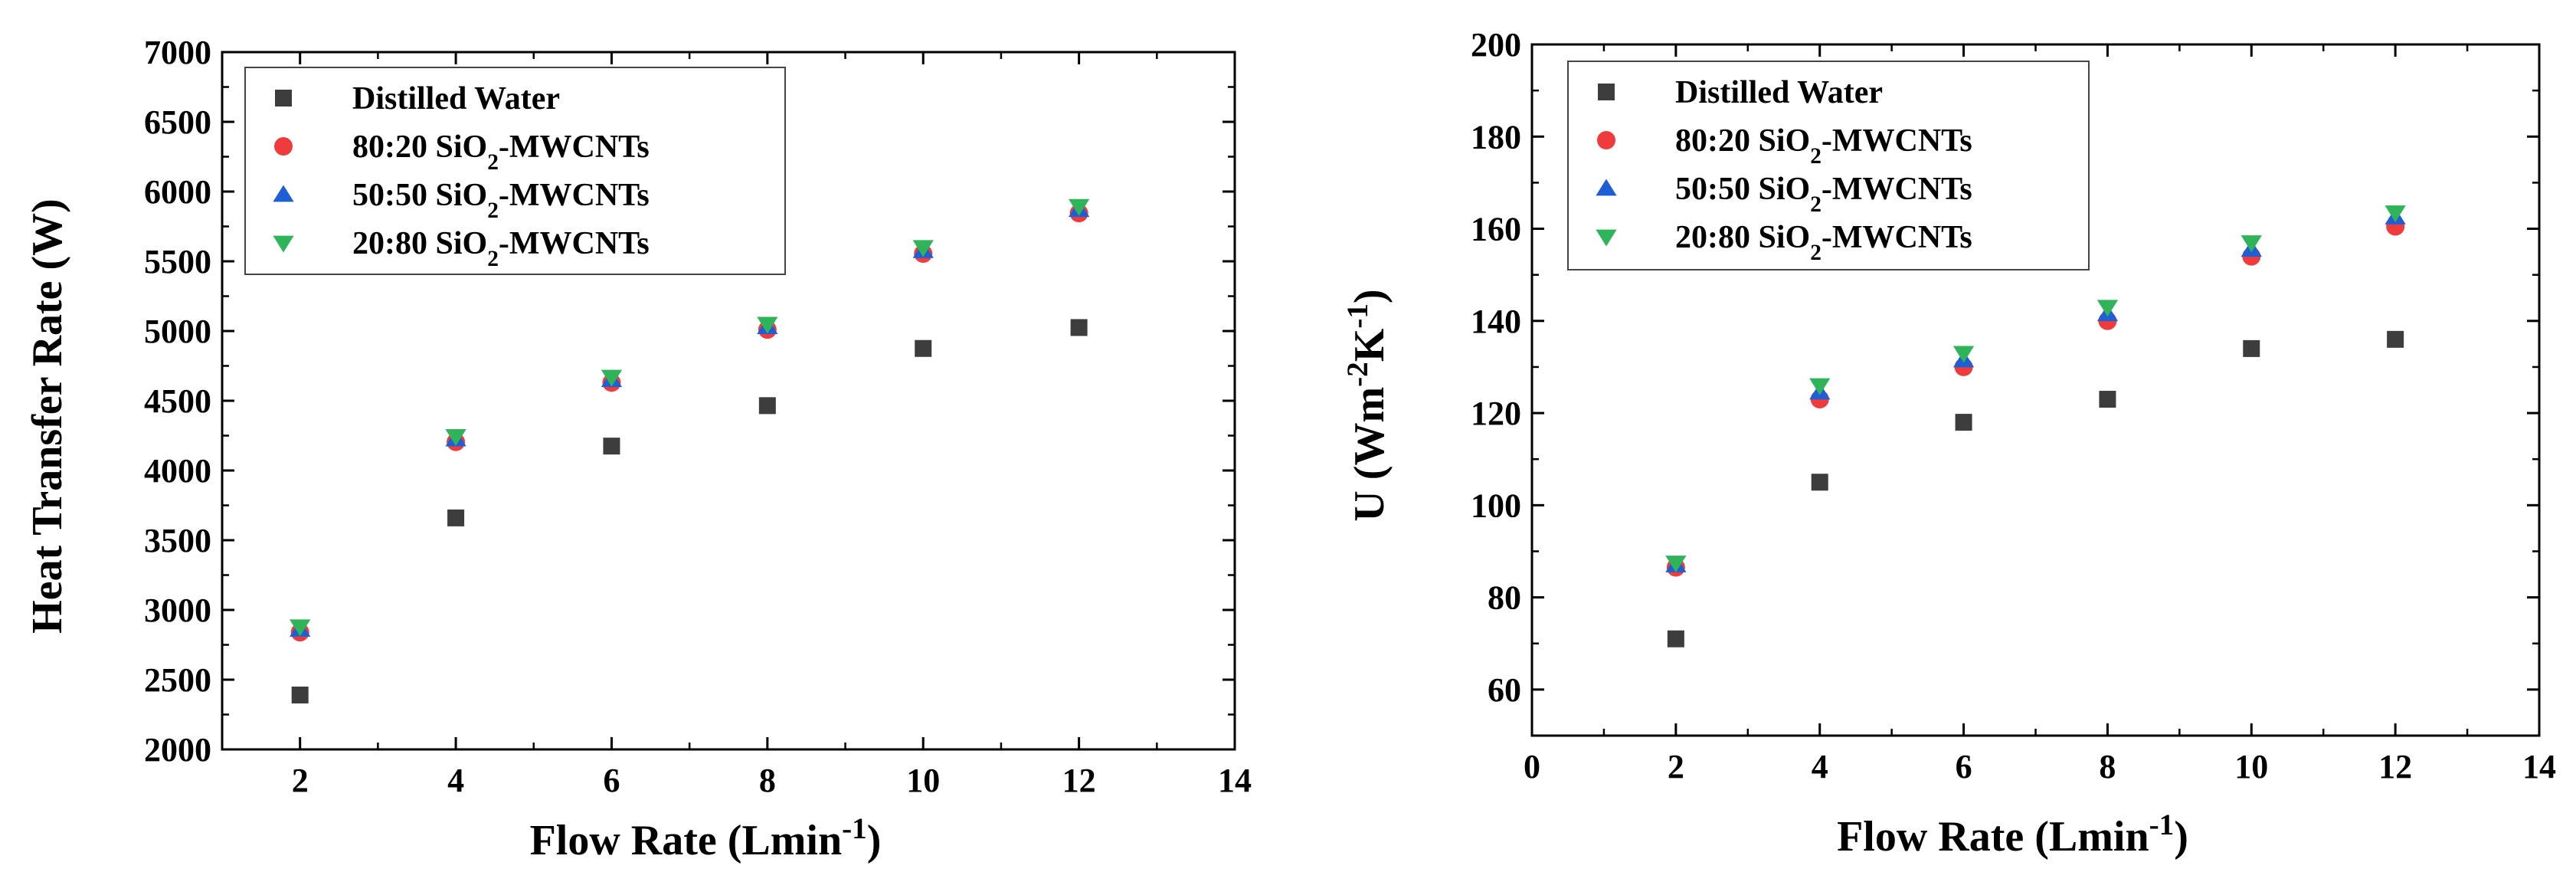 The width and height of the screenshot is (2576, 895). I want to click on y-tick-label: 5000, so click(177, 331).